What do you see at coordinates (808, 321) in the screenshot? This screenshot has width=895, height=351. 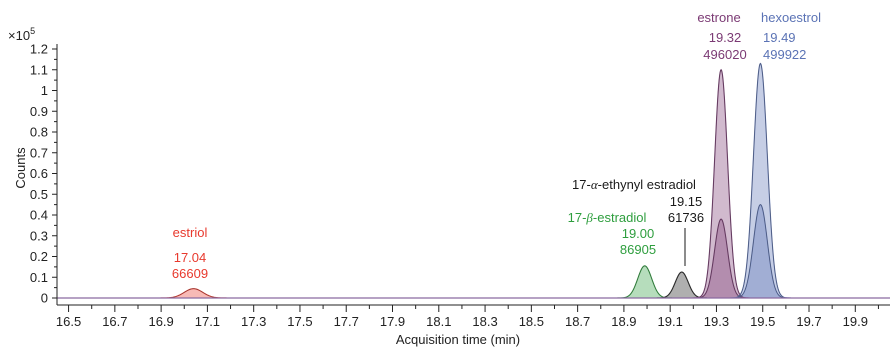 I see `x-tick-label: 19.7` at bounding box center [808, 321].